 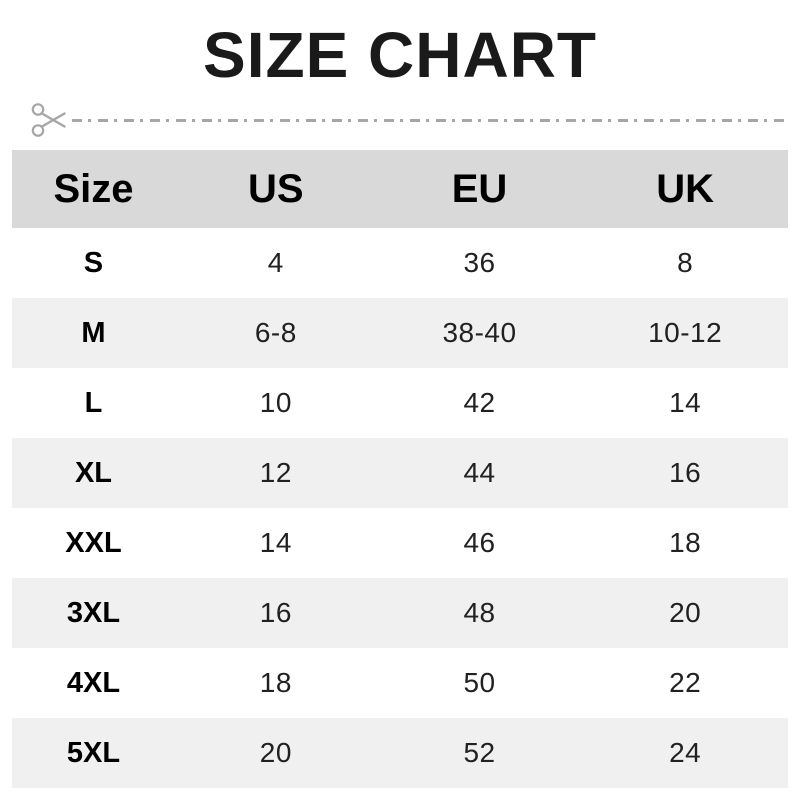 What do you see at coordinates (275, 262) in the screenshot?
I see `cell-us: 4` at bounding box center [275, 262].